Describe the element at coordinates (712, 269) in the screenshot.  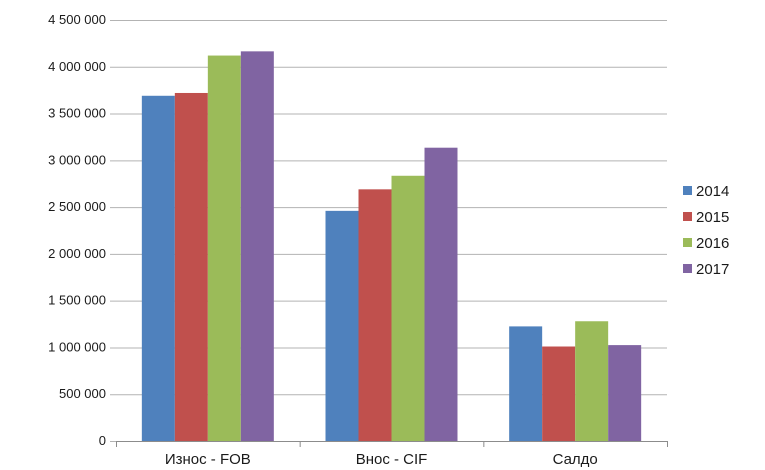
I see `legend-label: 2017` at that location.